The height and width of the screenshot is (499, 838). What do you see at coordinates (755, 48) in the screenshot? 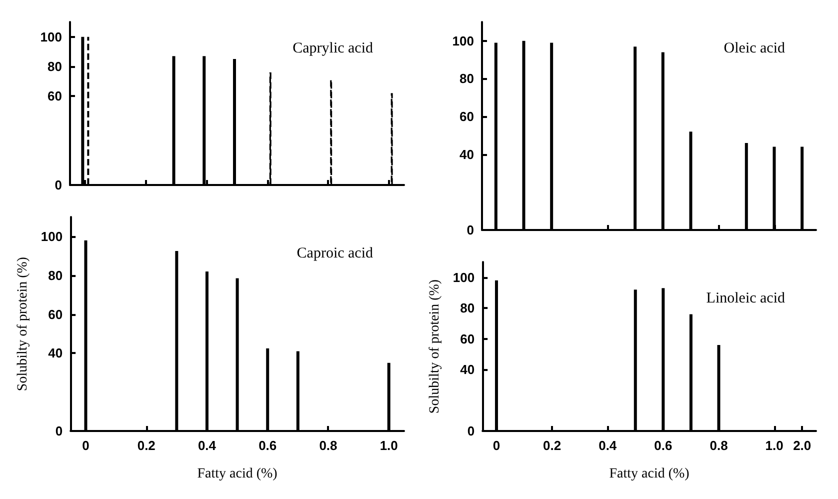
I see `text: Oleic acid` at bounding box center [755, 48].